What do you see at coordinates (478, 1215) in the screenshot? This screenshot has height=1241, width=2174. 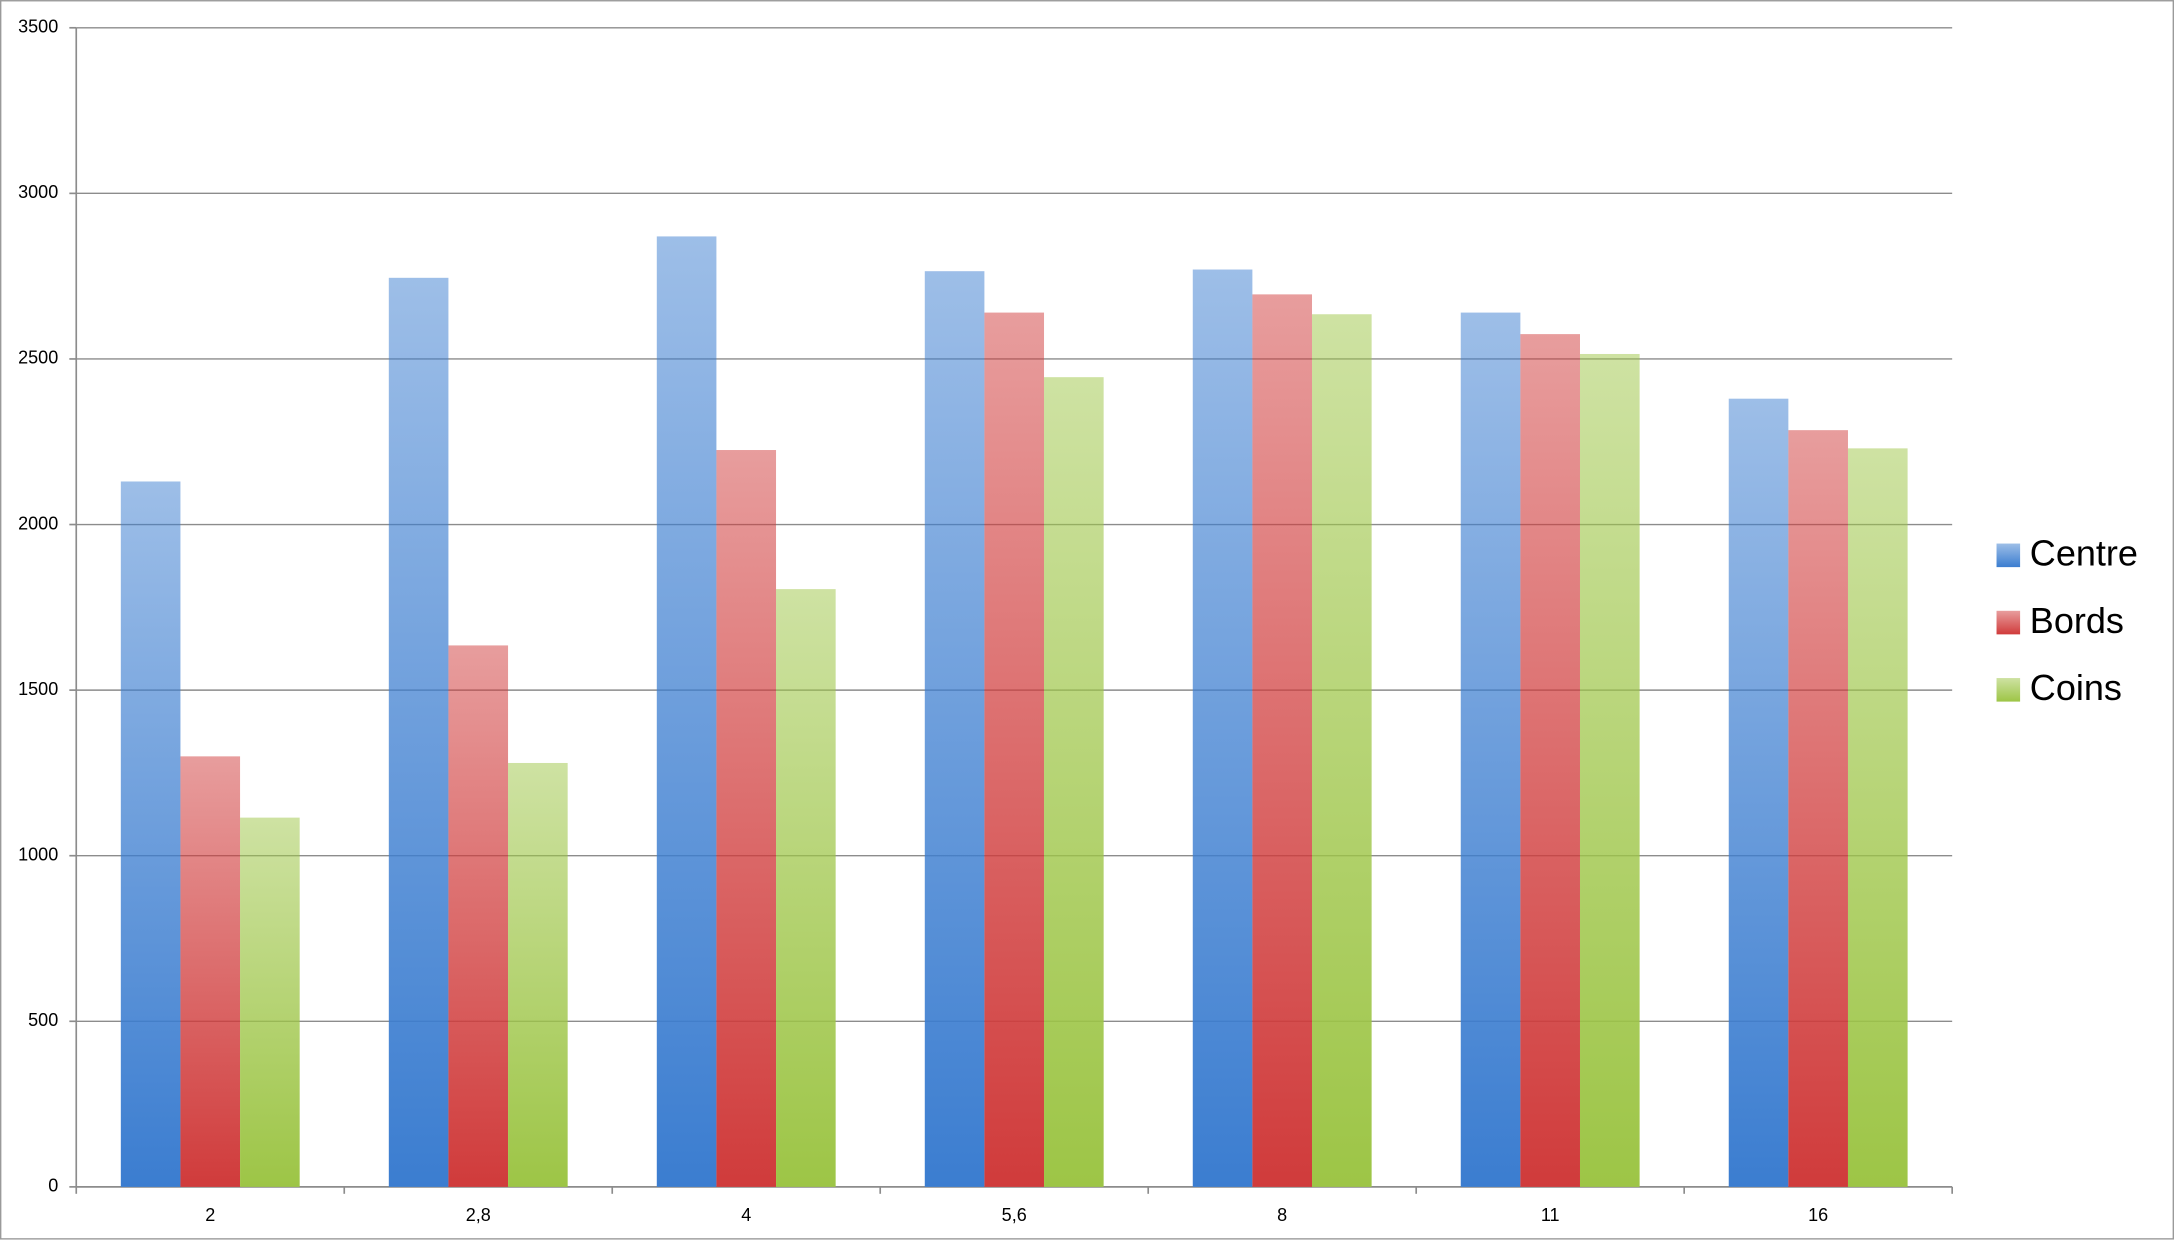 I see `x-tick-label: 2,8` at bounding box center [478, 1215].